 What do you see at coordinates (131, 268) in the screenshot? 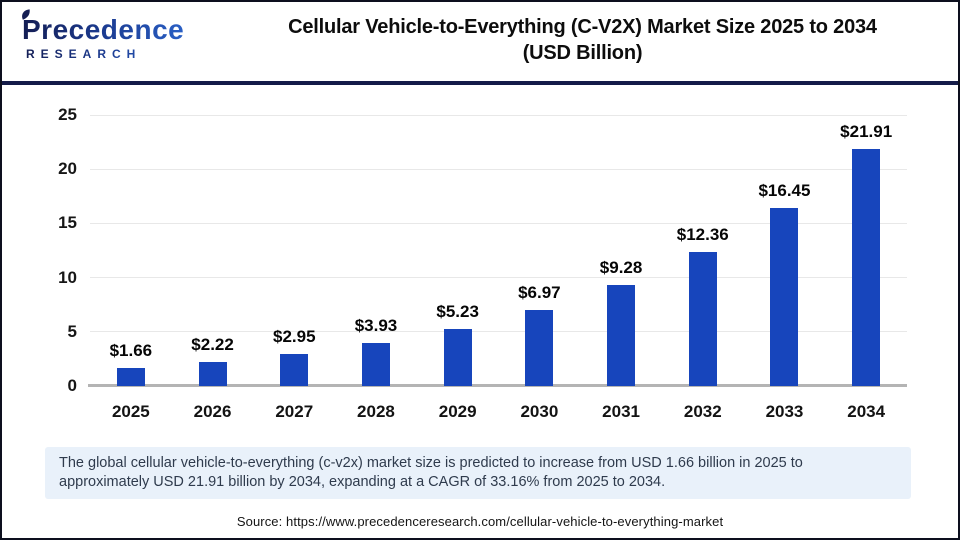
I see `bar-slot: $1.66 2025` at bounding box center [131, 268].